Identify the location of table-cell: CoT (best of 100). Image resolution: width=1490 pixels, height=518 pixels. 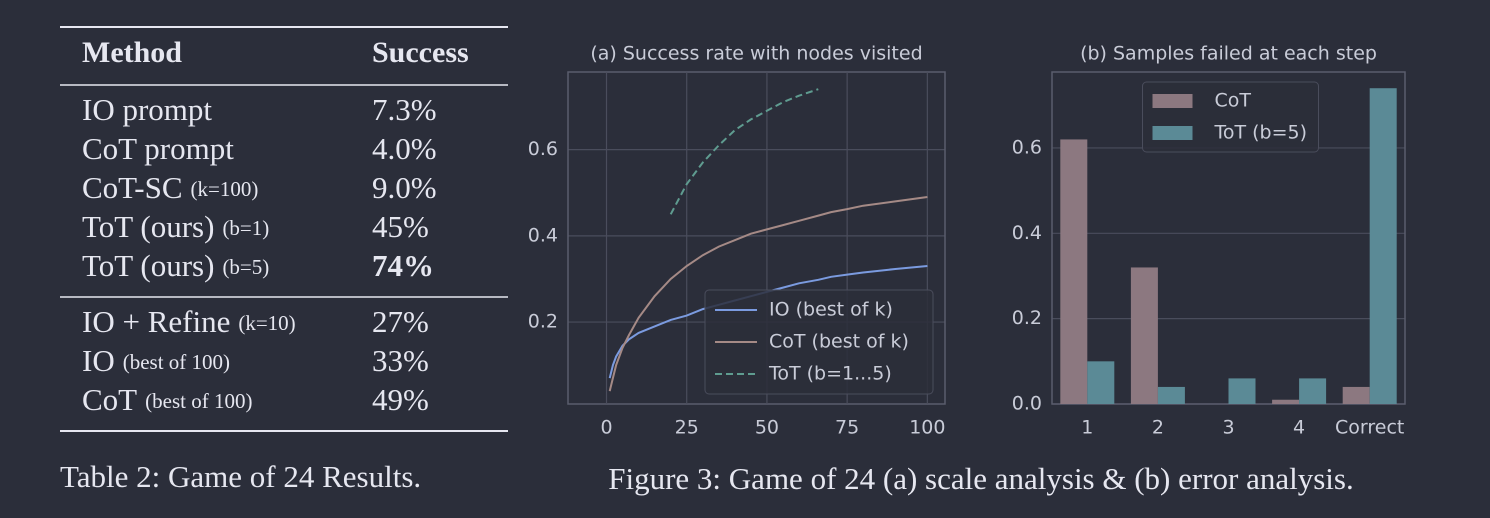
(167, 399).